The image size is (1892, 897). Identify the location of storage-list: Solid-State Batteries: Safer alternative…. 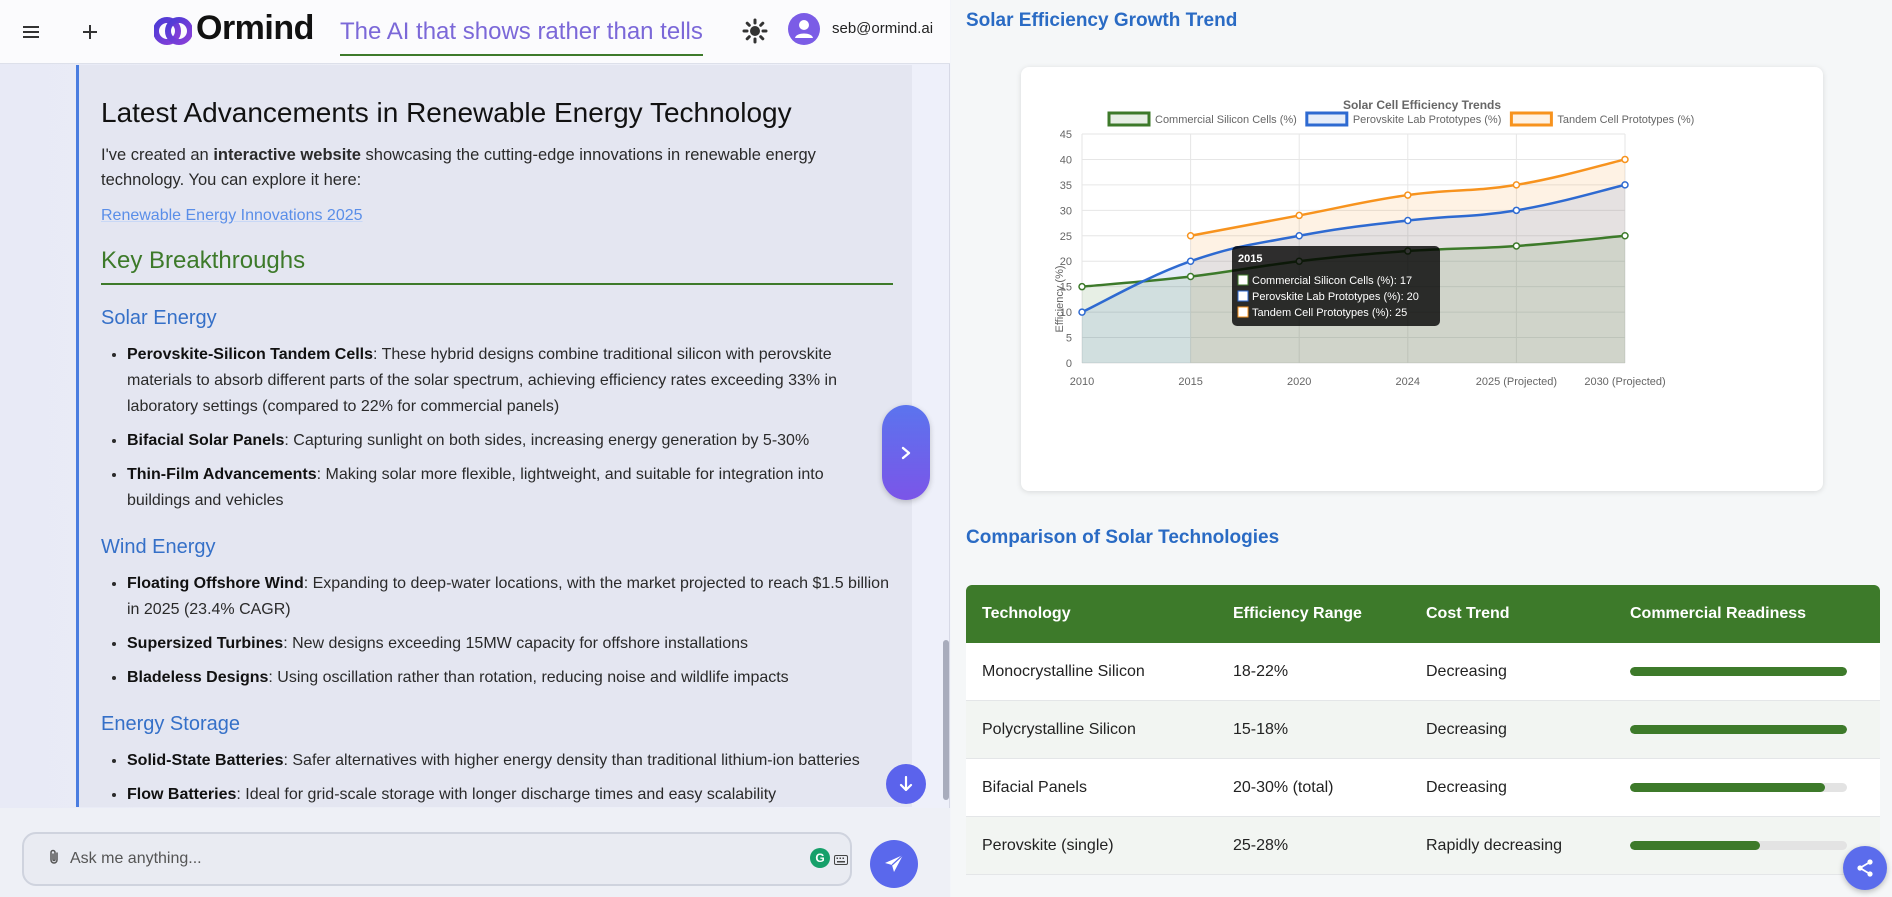
(508, 777).